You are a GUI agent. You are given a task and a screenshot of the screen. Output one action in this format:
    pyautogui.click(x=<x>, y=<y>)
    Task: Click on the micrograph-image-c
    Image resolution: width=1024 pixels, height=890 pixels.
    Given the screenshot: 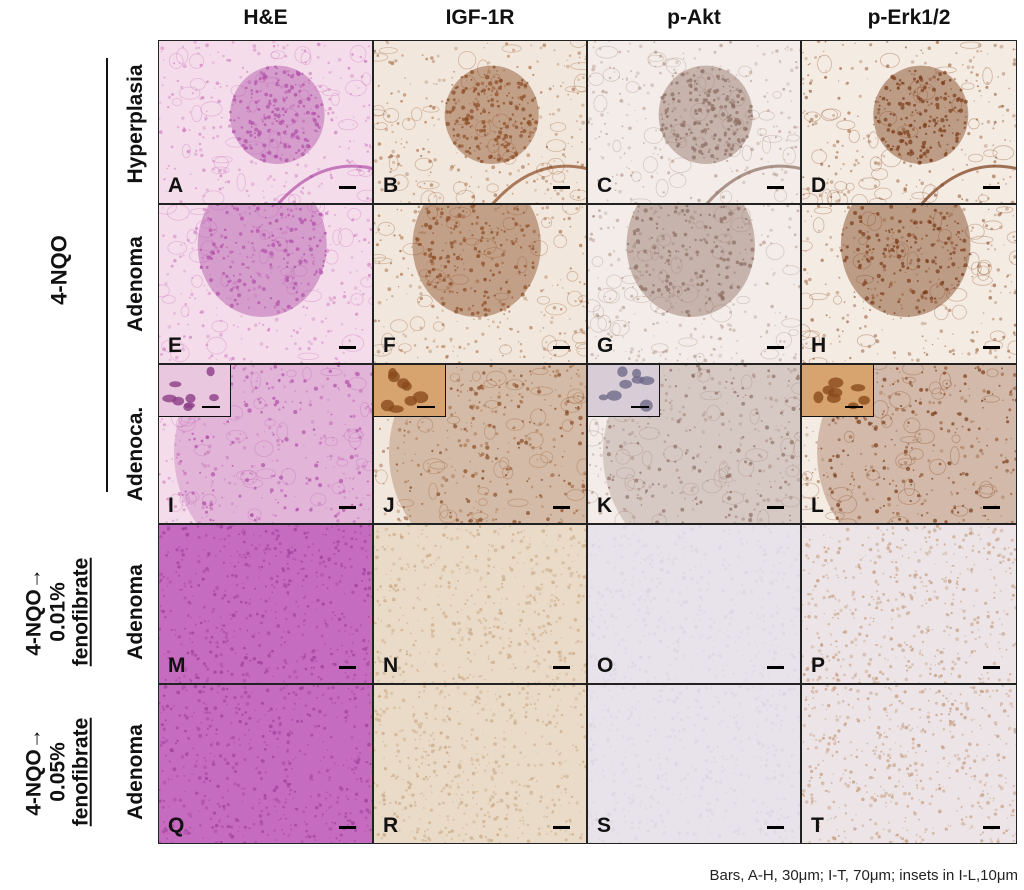 What is the action you would take?
    pyautogui.click(x=694, y=122)
    